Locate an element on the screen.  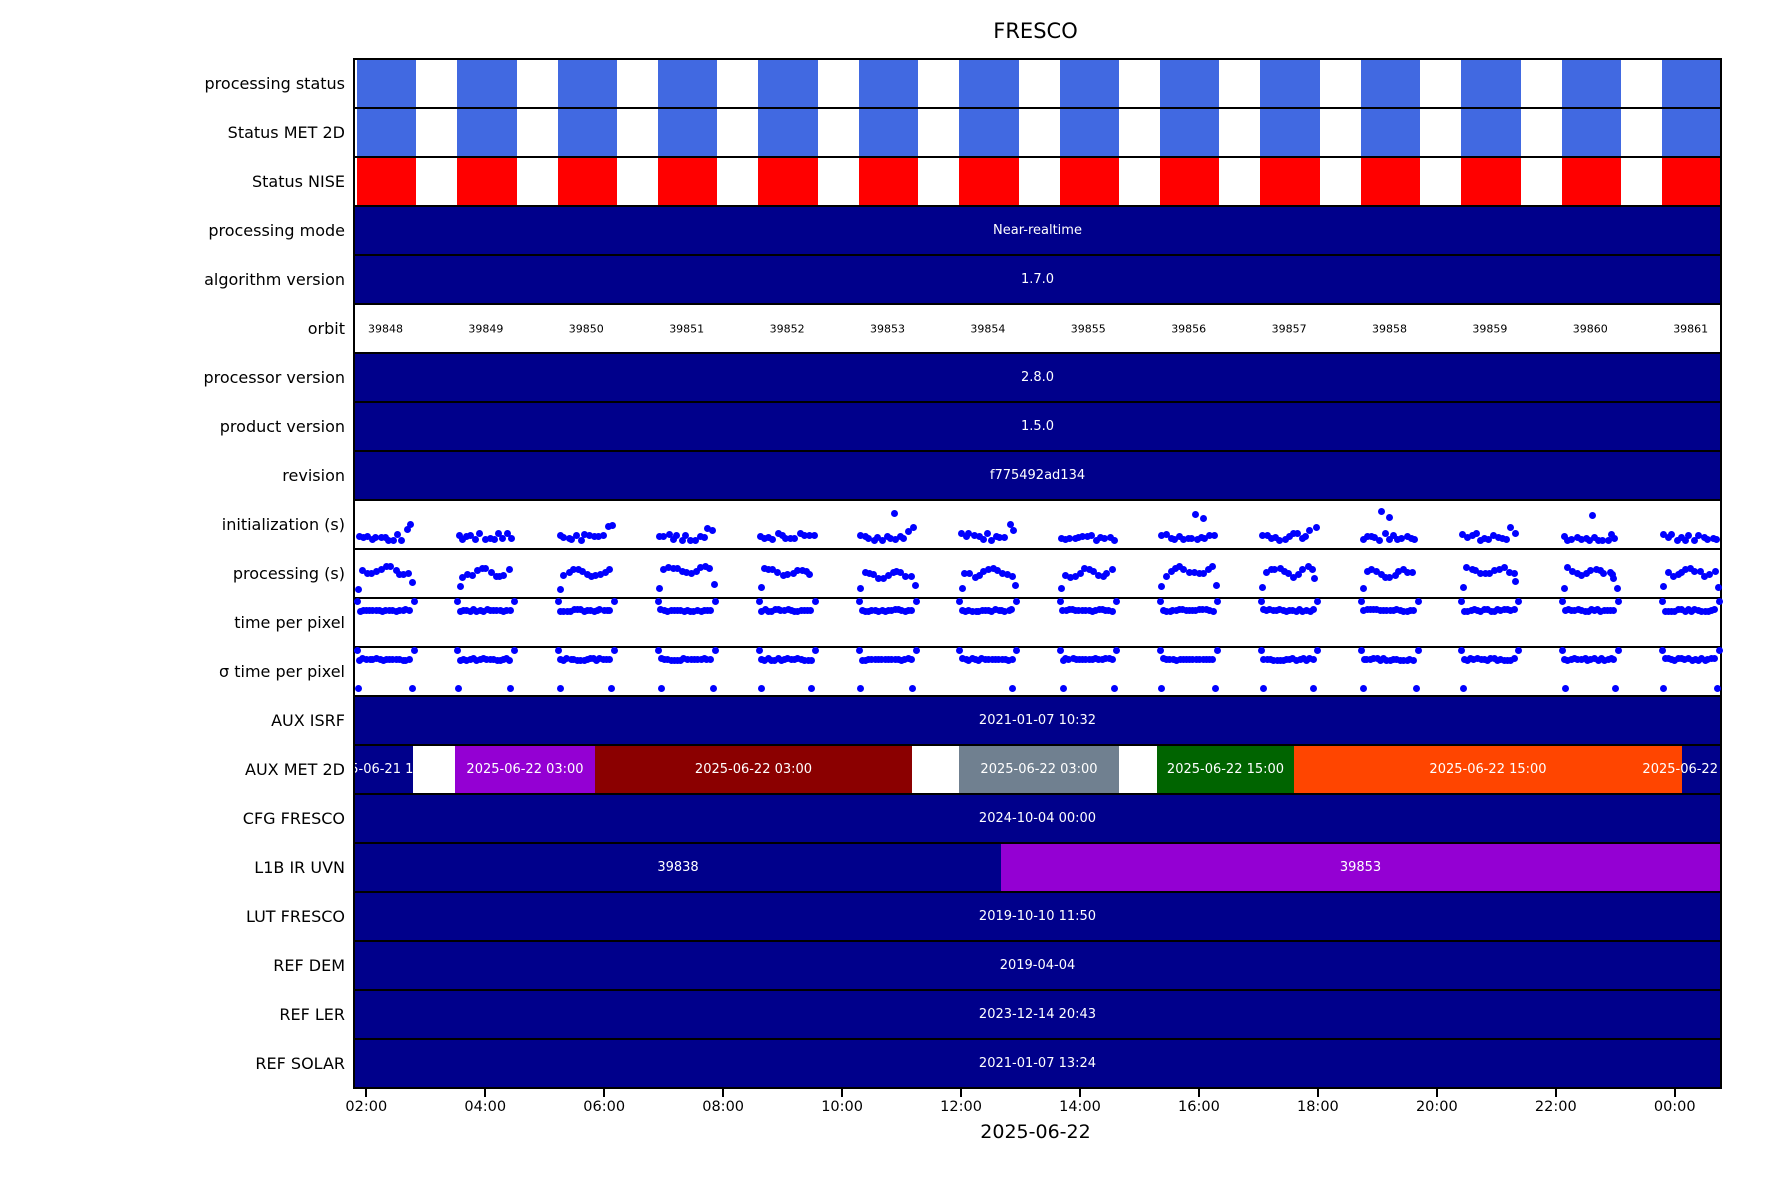
row-value: 2019-04-04 is located at coordinates (1037, 965).